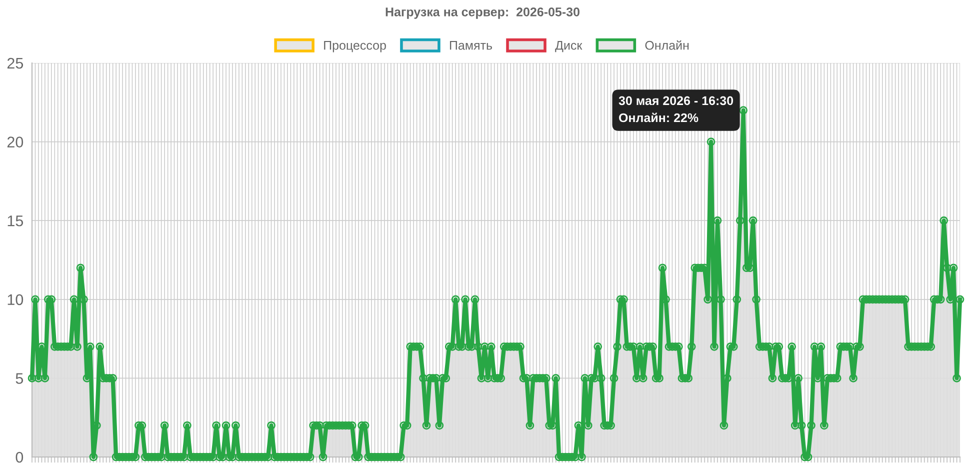 The width and height of the screenshot is (965, 464). I want to click on legend-label: Память, so click(471, 45).